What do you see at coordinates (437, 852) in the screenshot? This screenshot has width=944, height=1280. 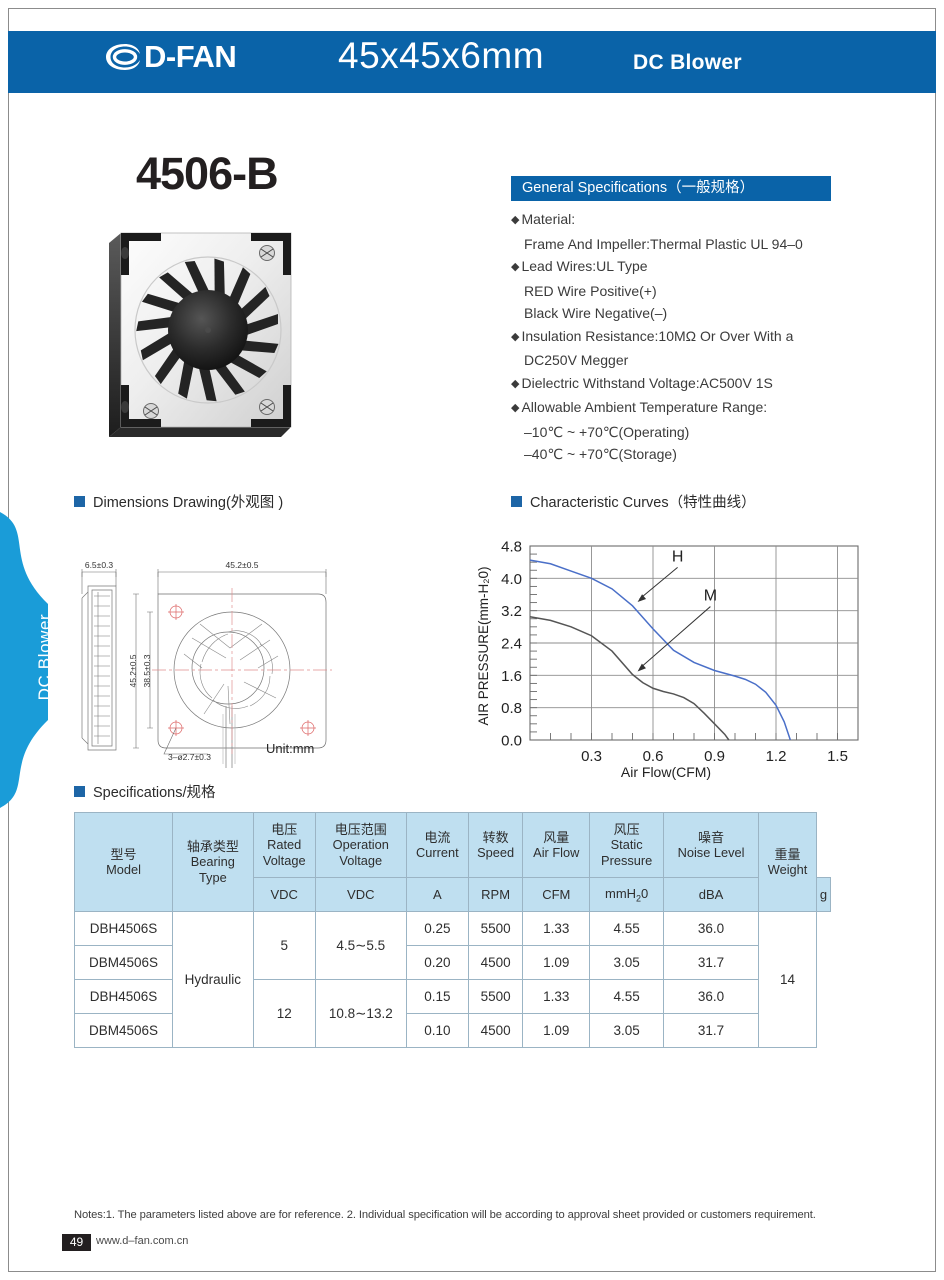 I see `table-header-en: Current` at bounding box center [437, 852].